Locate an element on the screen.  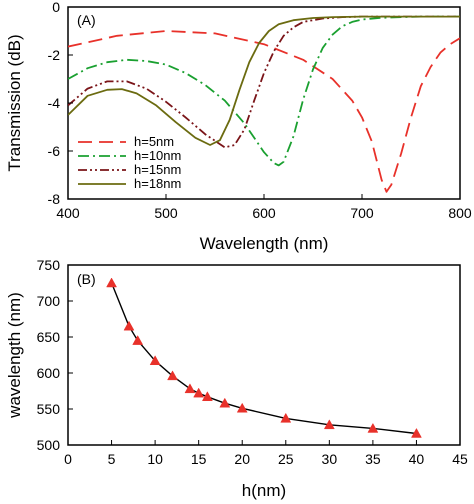
b-x-tick-label: 5 is located at coordinates (112, 459).